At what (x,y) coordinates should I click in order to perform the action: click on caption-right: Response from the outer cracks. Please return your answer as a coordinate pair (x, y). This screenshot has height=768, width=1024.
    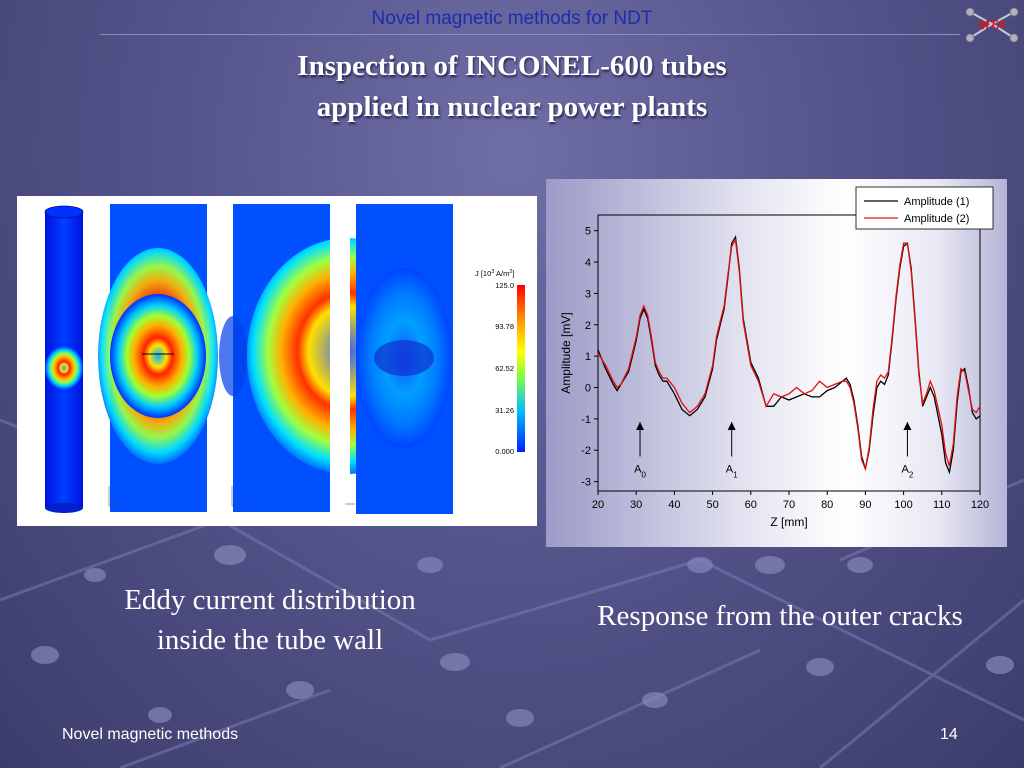
    Looking at the image, I should click on (780, 616).